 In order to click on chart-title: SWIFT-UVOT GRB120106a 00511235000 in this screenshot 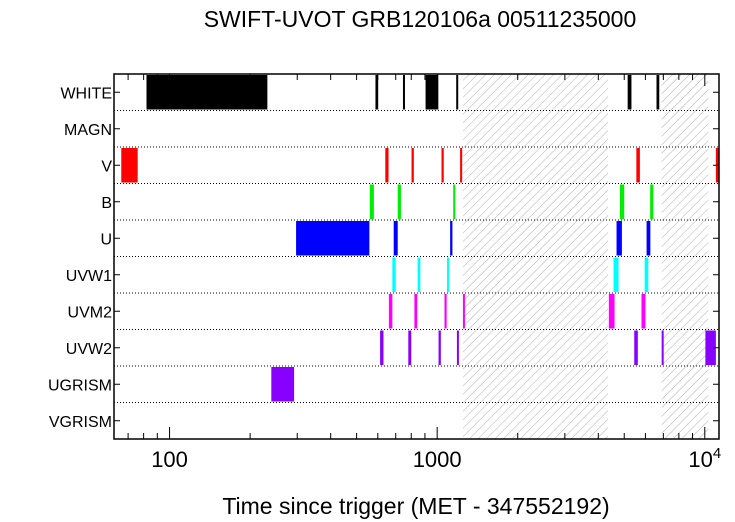, I will do `click(420, 19)`.